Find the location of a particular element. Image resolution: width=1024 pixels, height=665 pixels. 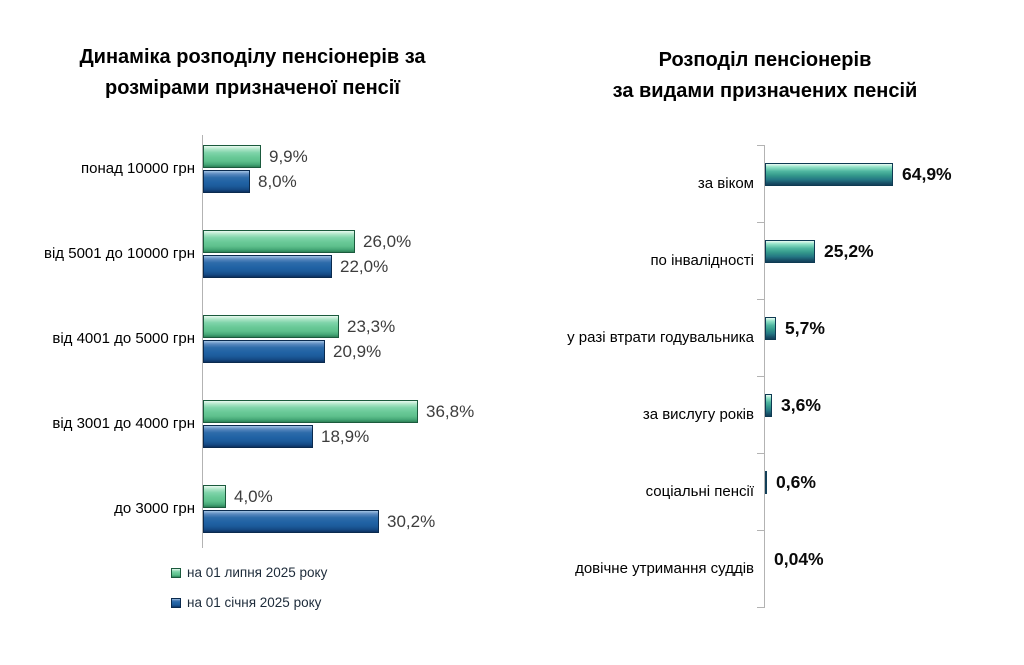

value-label: 0,04% is located at coordinates (799, 559).